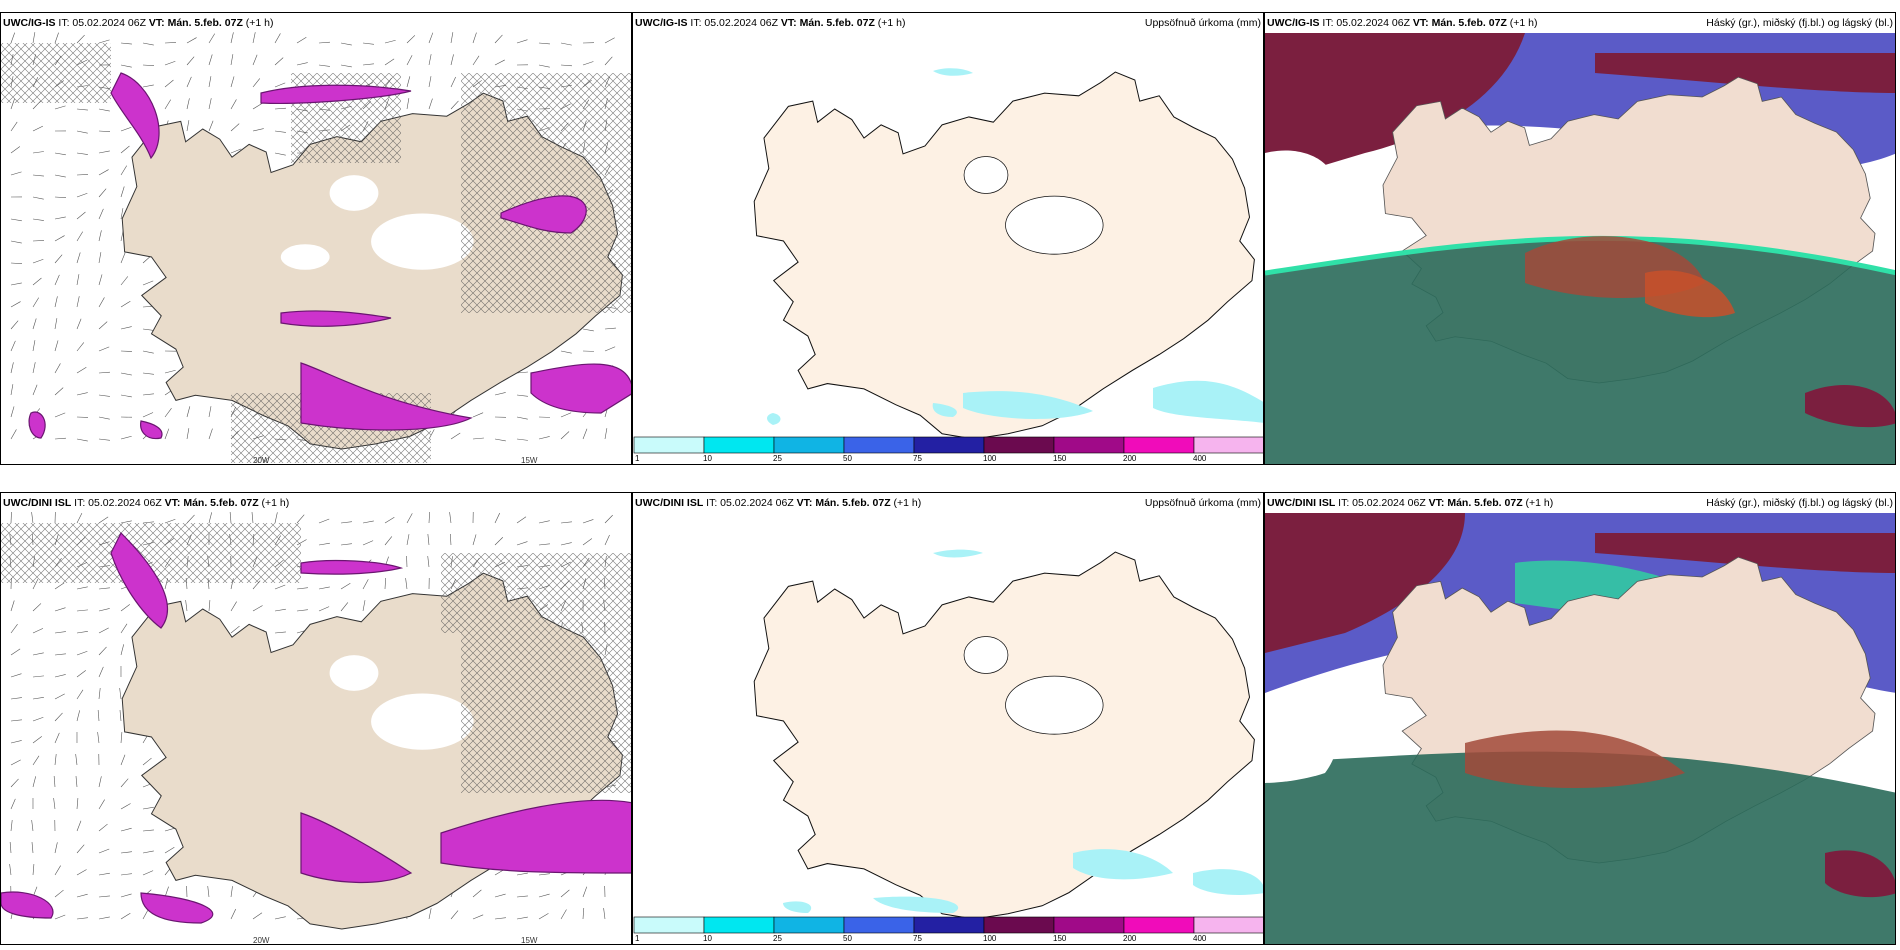  I want to click on colorbar-tick: 1, so click(637, 458).